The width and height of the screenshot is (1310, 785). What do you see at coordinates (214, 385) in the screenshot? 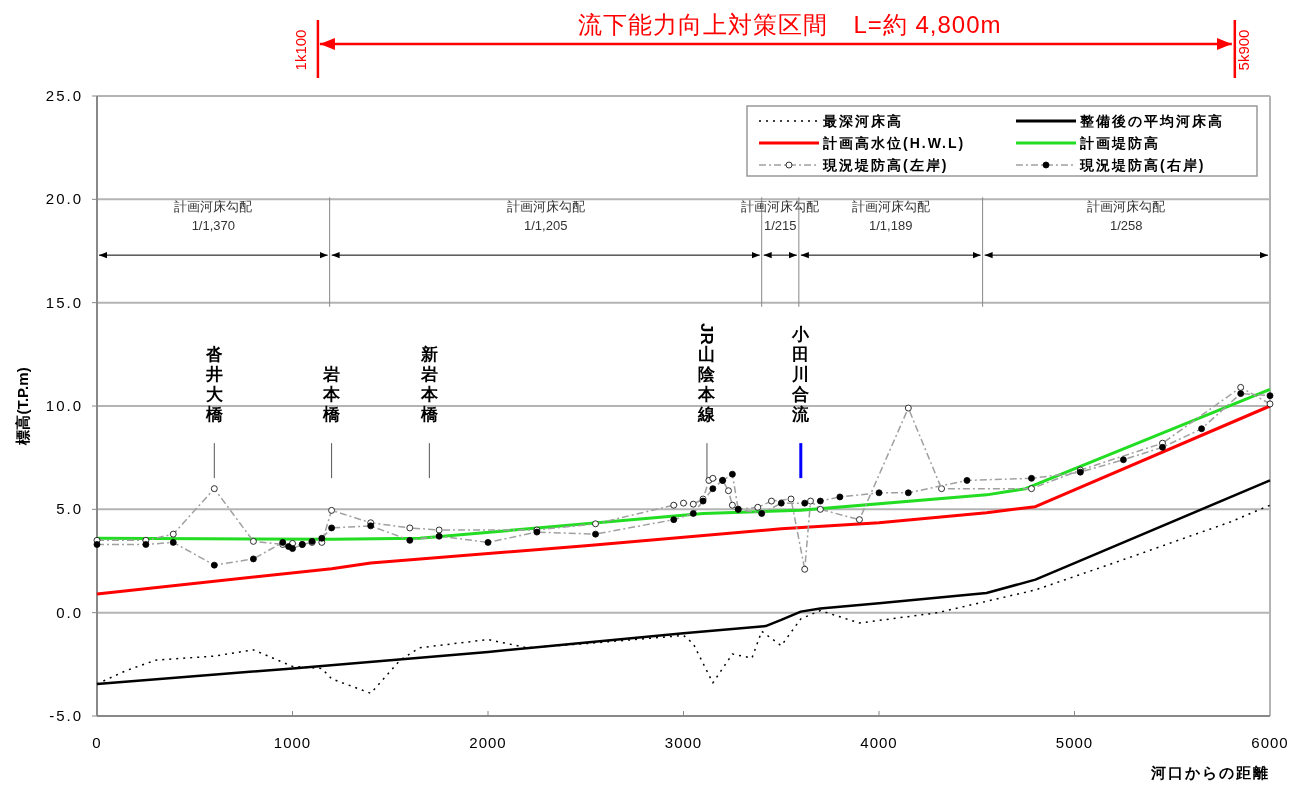
I see `ref-line-label: 沓井大橋` at bounding box center [214, 385].